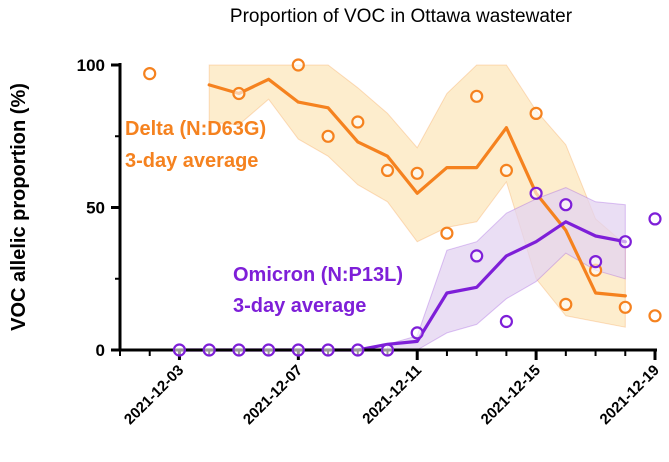 The image size is (669, 462). What do you see at coordinates (299, 306) in the screenshot?
I see `omicron-annotation-line2: 3-day average` at bounding box center [299, 306].